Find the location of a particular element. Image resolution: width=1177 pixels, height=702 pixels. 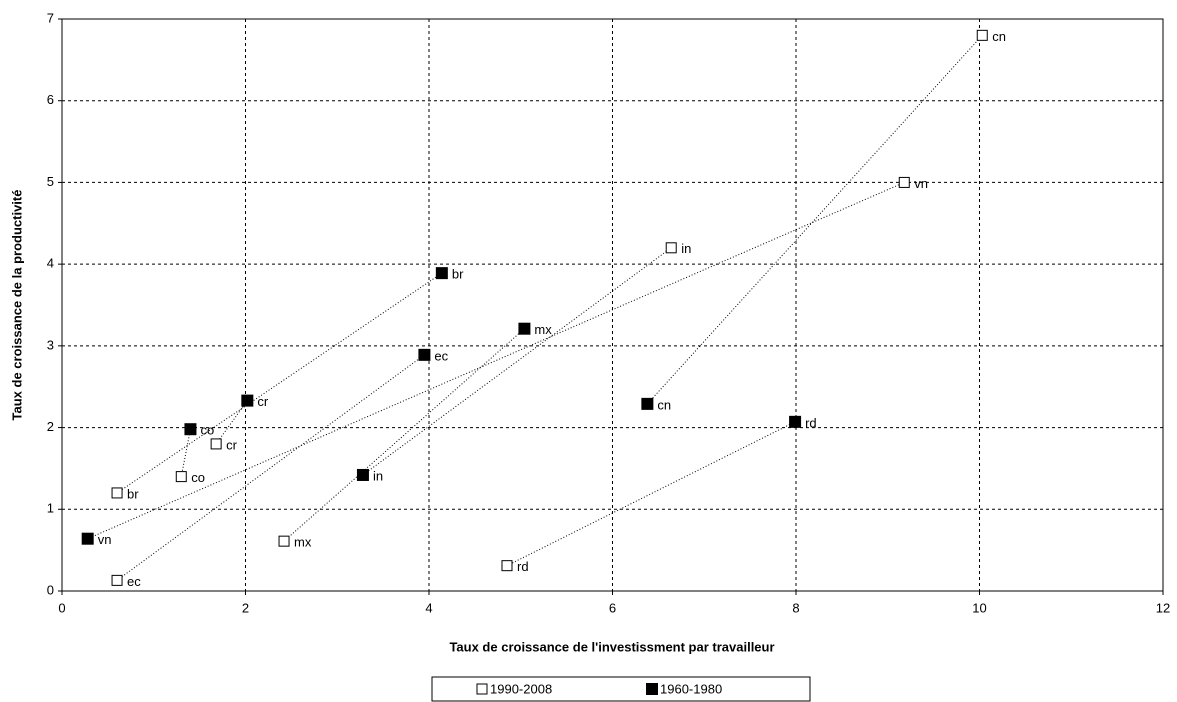

x-tick-label: 10 is located at coordinates (979, 607).